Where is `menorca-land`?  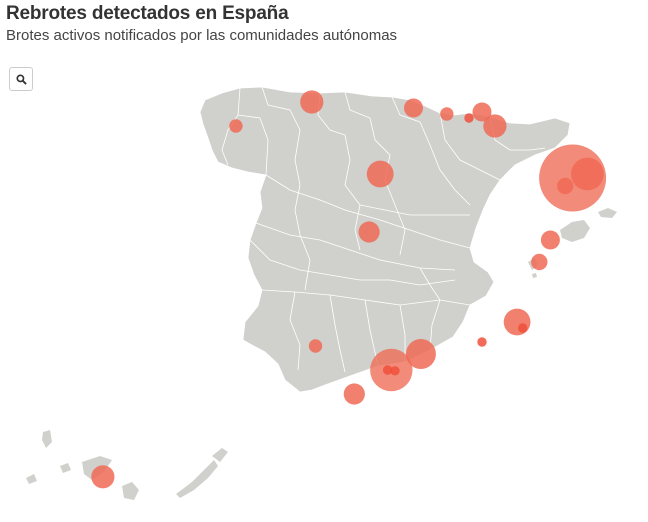 menorca-land is located at coordinates (607, 213).